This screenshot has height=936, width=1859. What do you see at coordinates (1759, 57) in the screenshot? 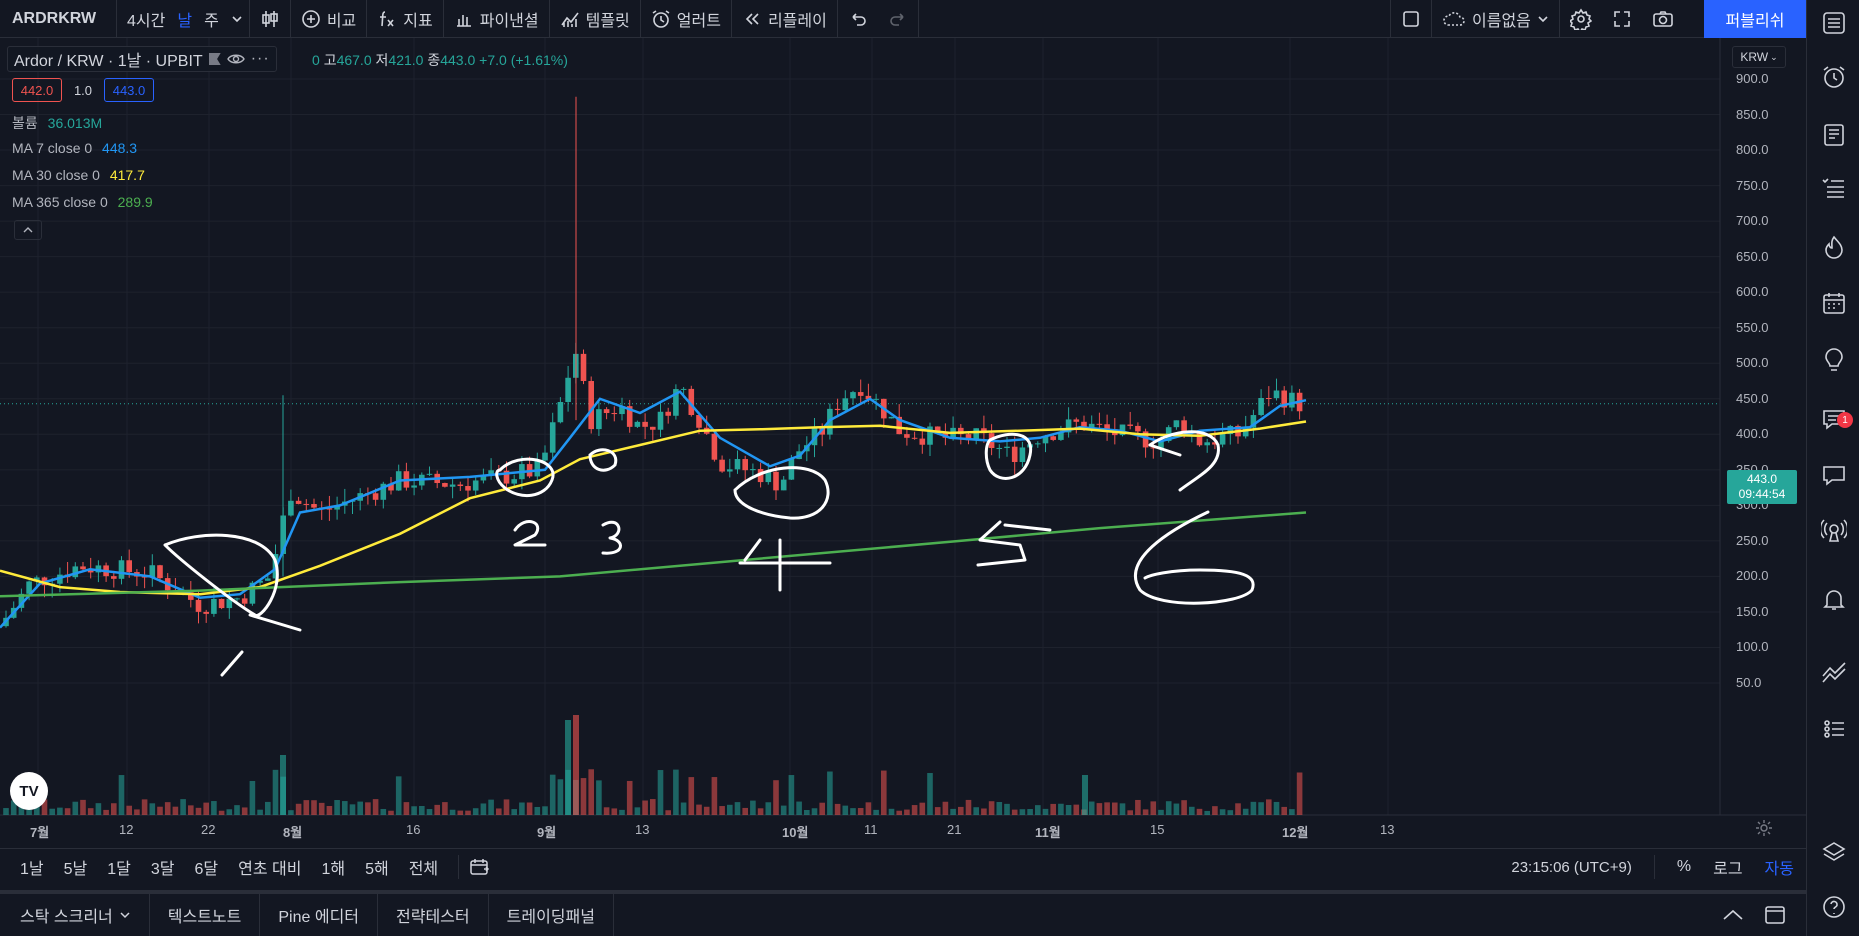
I see `currency-button: KRW ⌄` at bounding box center [1759, 57].